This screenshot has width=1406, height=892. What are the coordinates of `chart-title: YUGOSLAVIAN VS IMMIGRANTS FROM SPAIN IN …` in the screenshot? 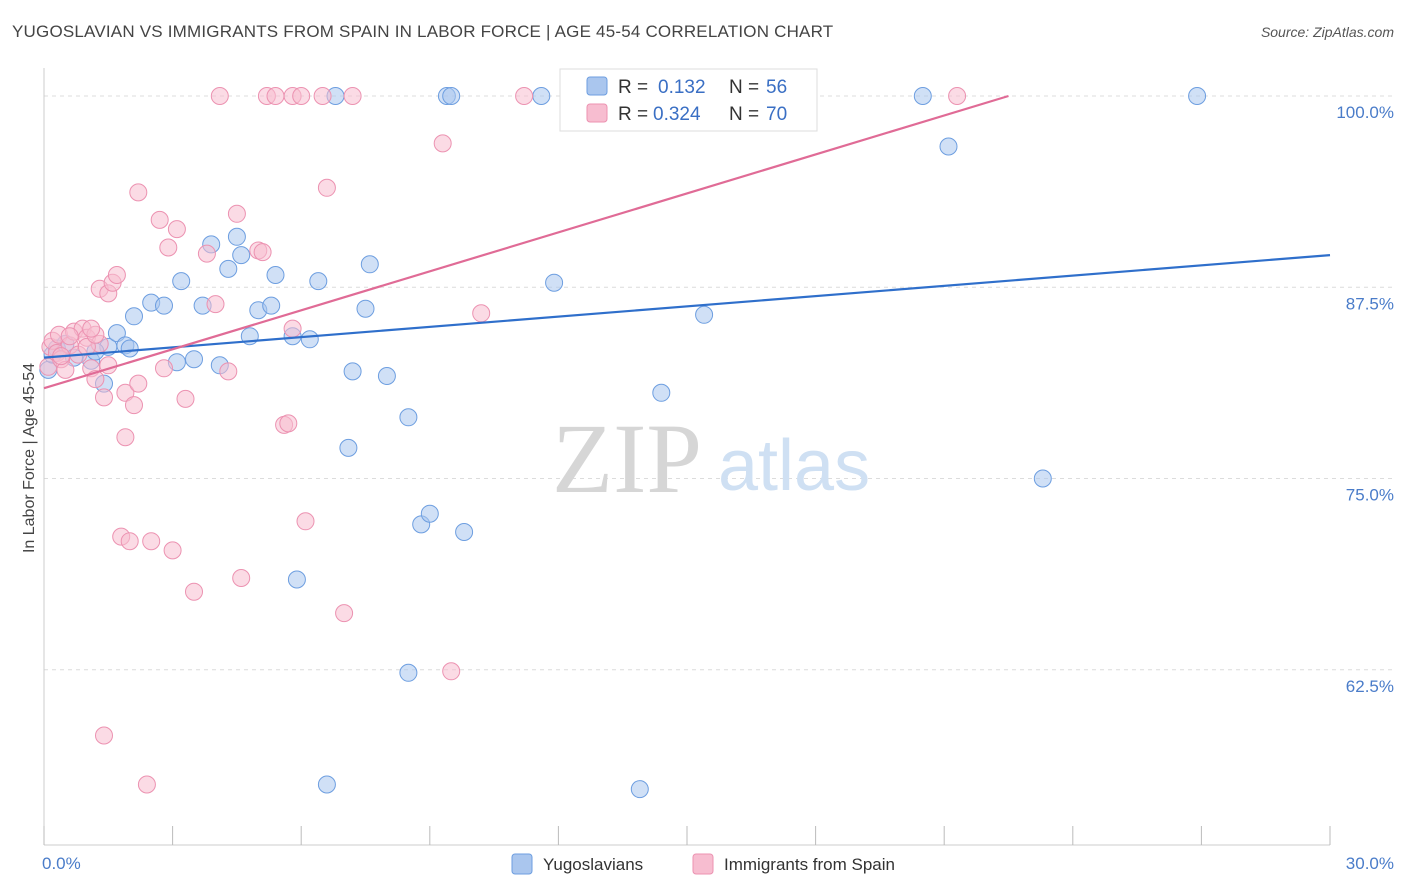 It's located at (423, 31).